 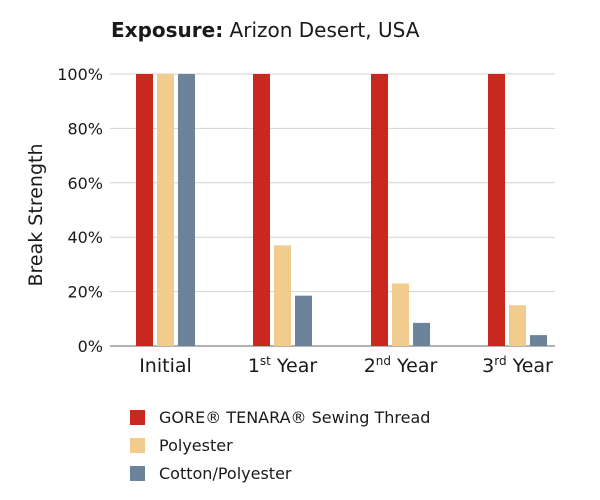 I want to click on y-tick-label: 20%, so click(x=85, y=292).